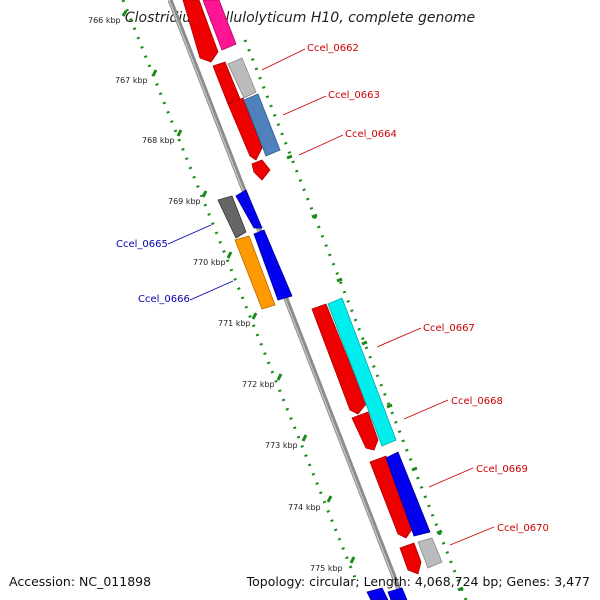 This screenshot has width=600, height=600. What do you see at coordinates (371, 134) in the screenshot?
I see `gene-label-ccel-0664: Ccel_0664` at bounding box center [371, 134].